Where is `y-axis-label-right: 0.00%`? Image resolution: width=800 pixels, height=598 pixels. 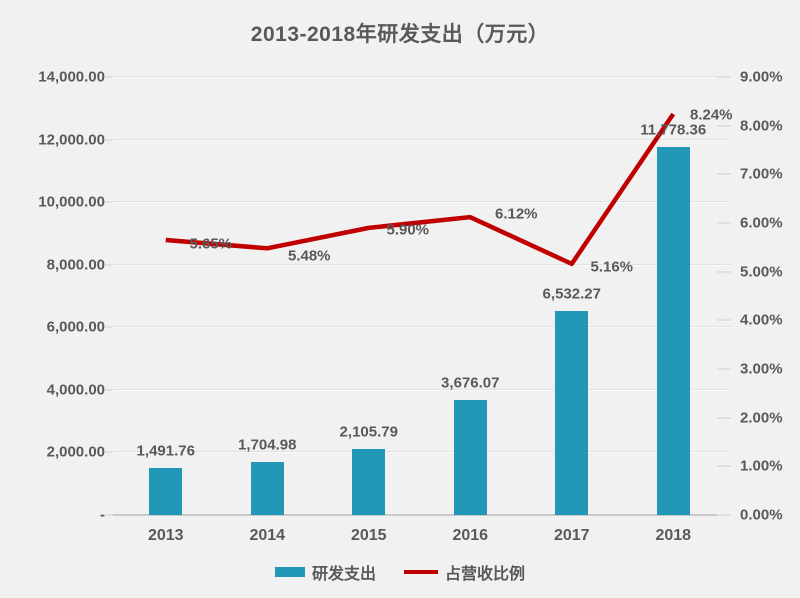 y-axis-label-right: 0.00% is located at coordinates (761, 515).